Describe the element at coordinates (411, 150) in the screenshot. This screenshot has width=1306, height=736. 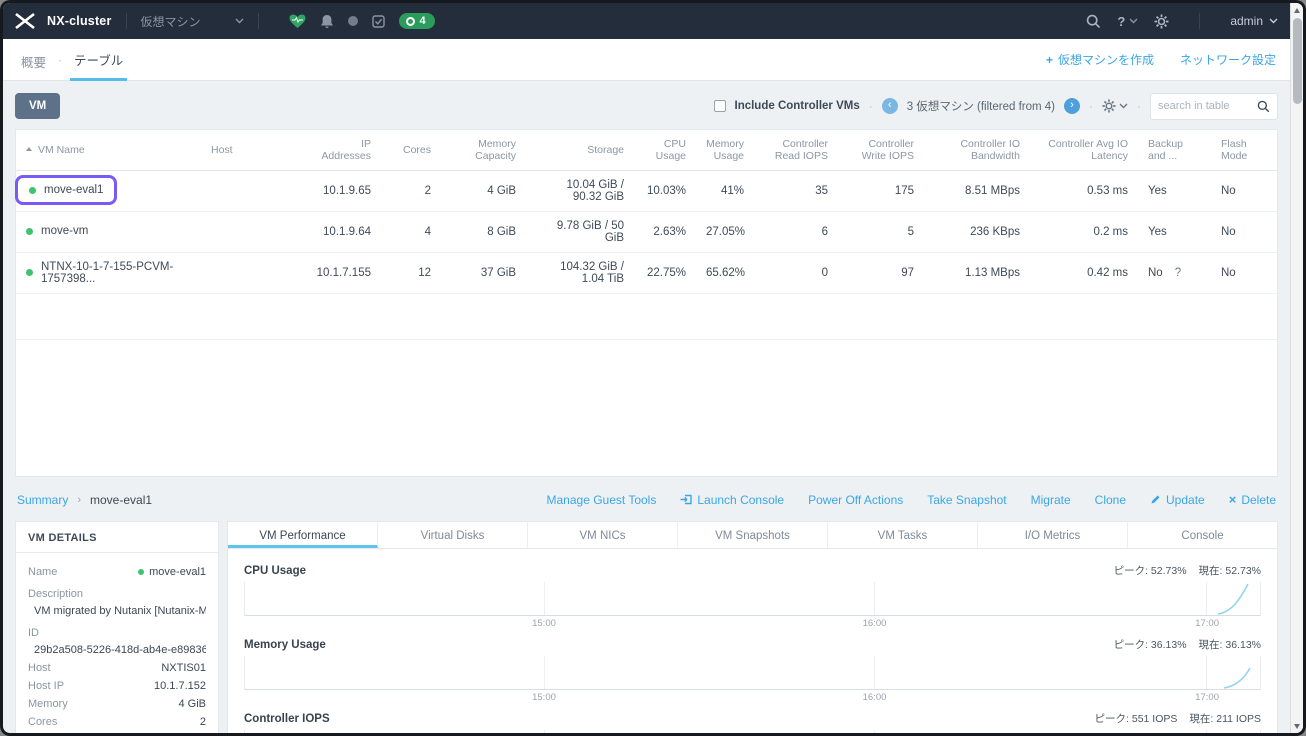
I see `col-header-cores: Cores` at that location.